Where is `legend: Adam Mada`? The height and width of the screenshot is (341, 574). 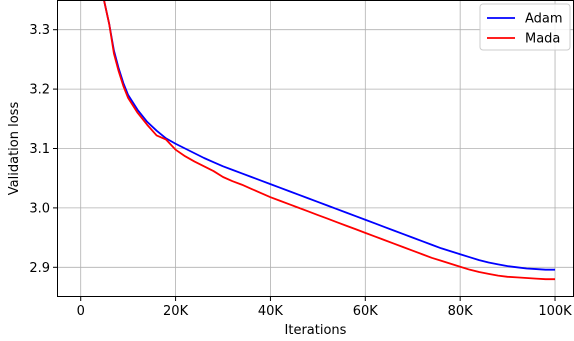
legend: Adam Mada is located at coordinates (525, 27).